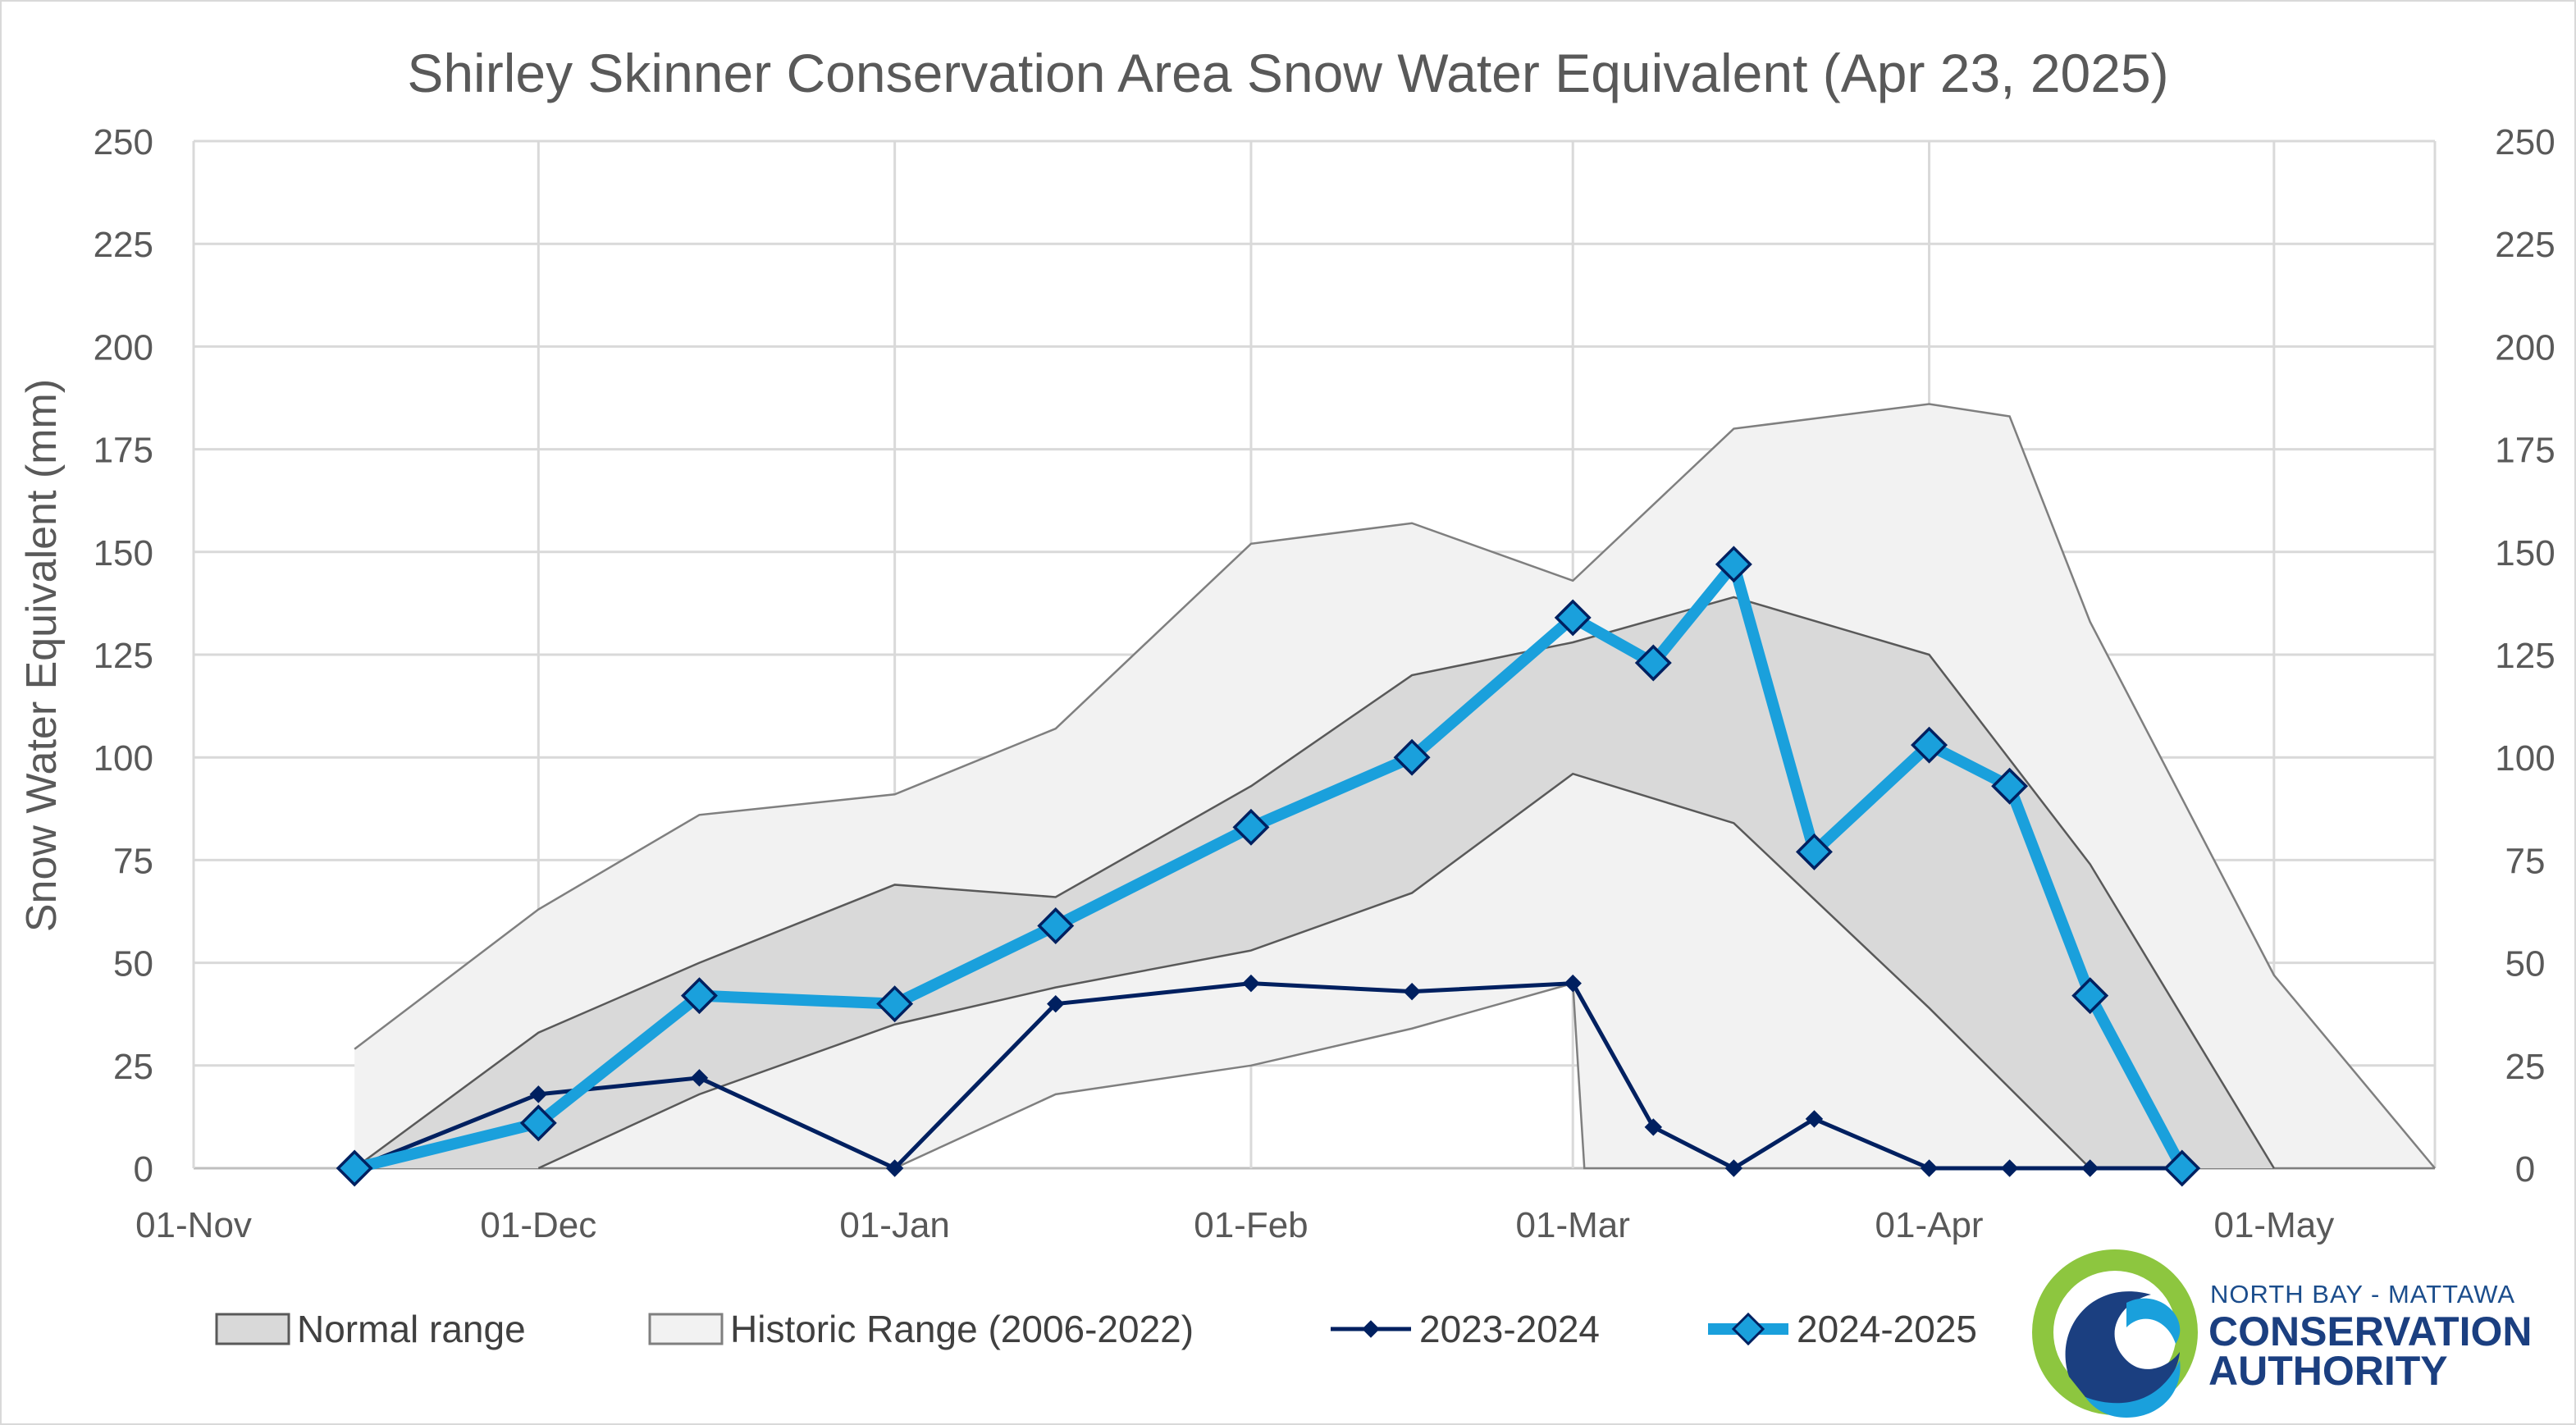 The image size is (2576, 1425). I want to click on x-tick-label: 01-May, so click(2273, 1225).